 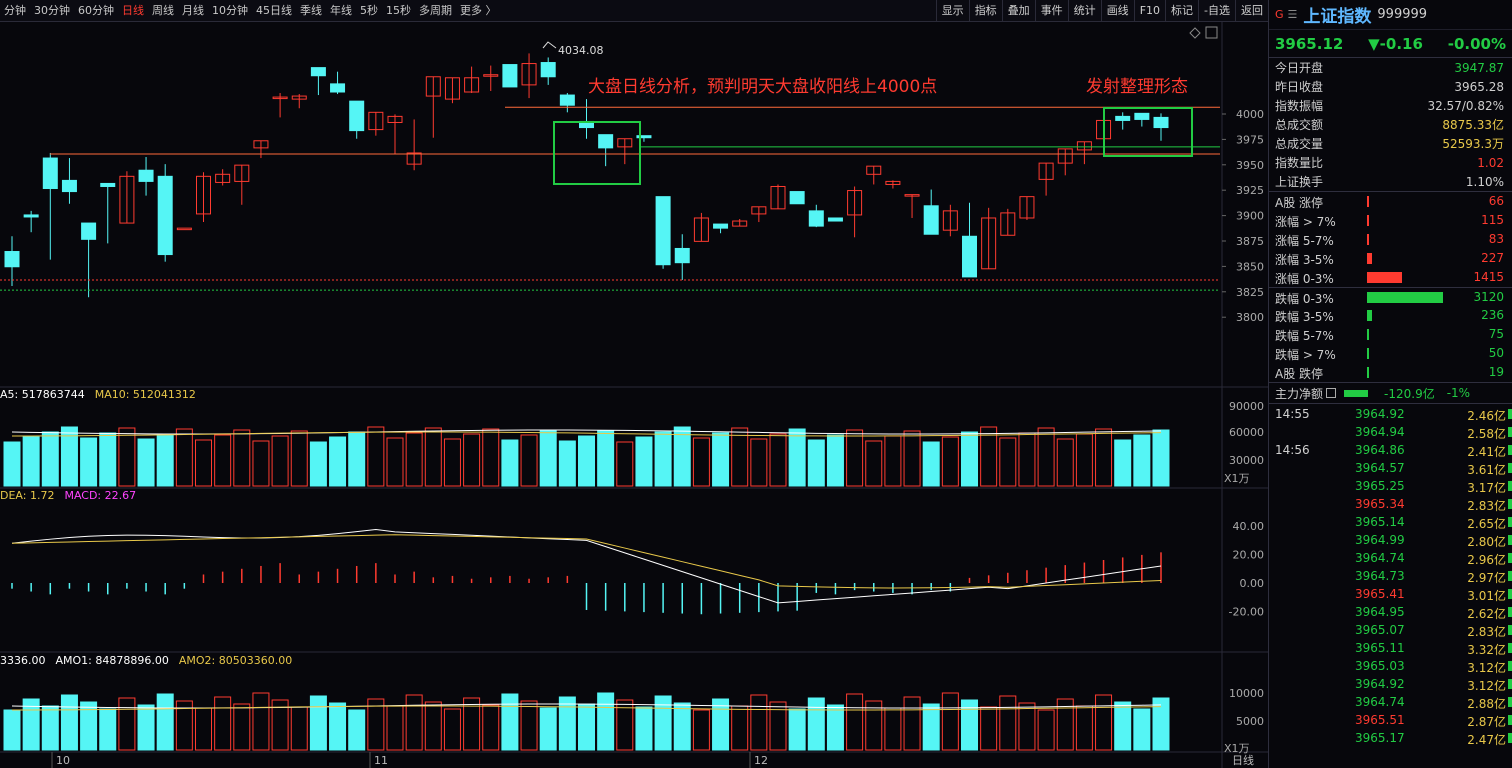 I want to click on tool-button-3: 事件, so click(x=1051, y=11).